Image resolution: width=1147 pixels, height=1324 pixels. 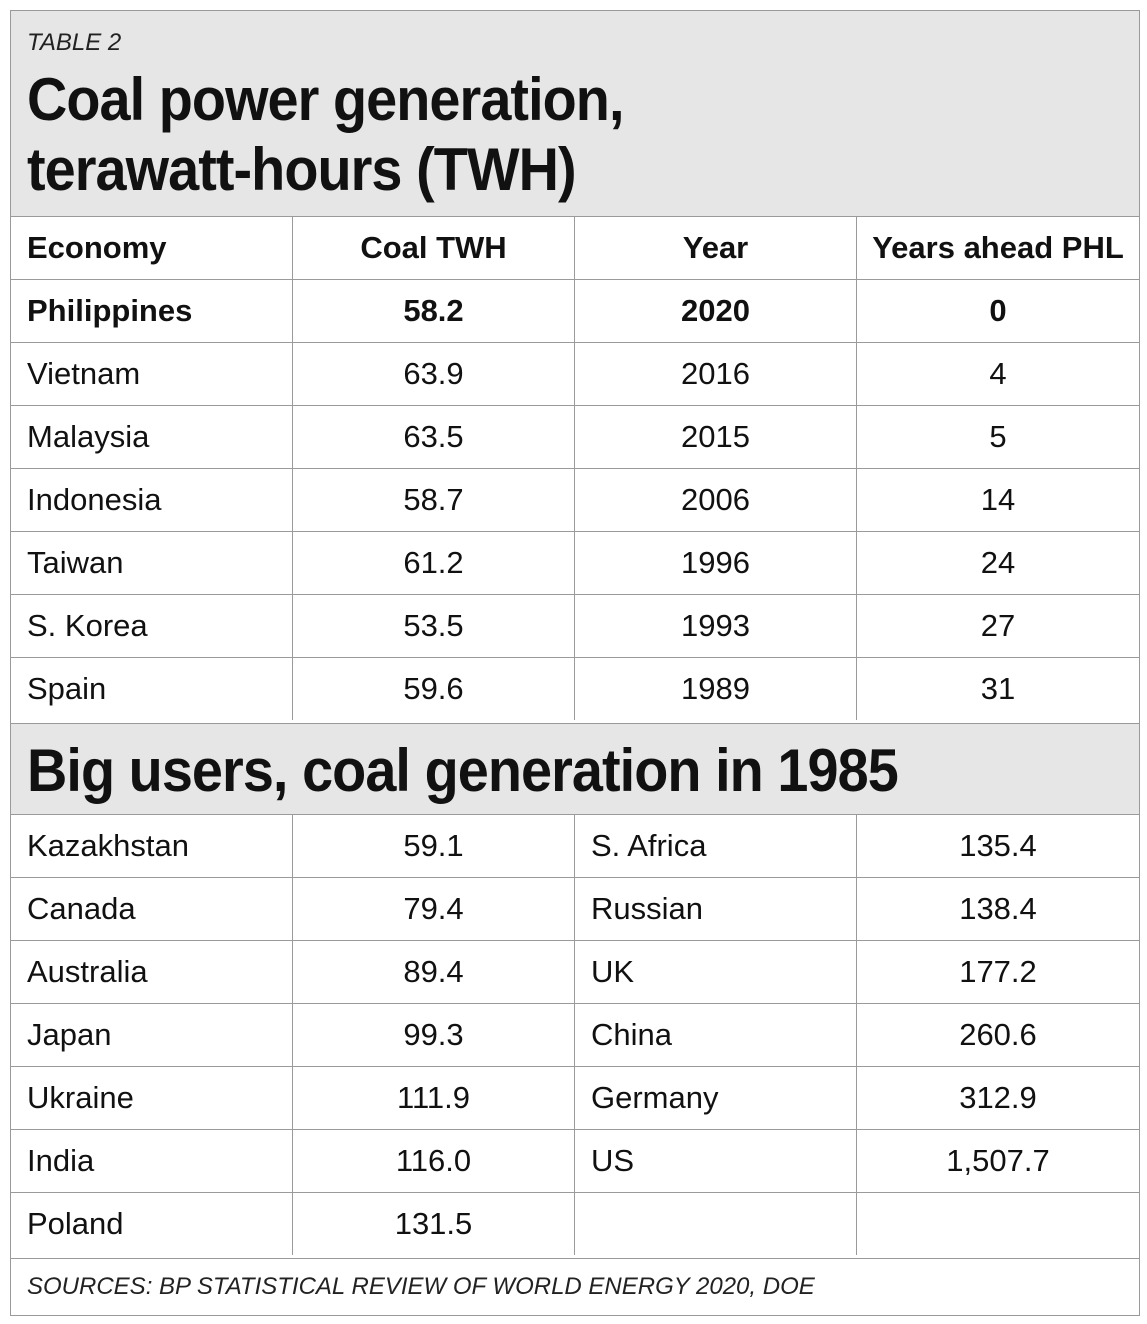 I want to click on section-title: Big users, coal generation in 1985, so click(x=463, y=770).